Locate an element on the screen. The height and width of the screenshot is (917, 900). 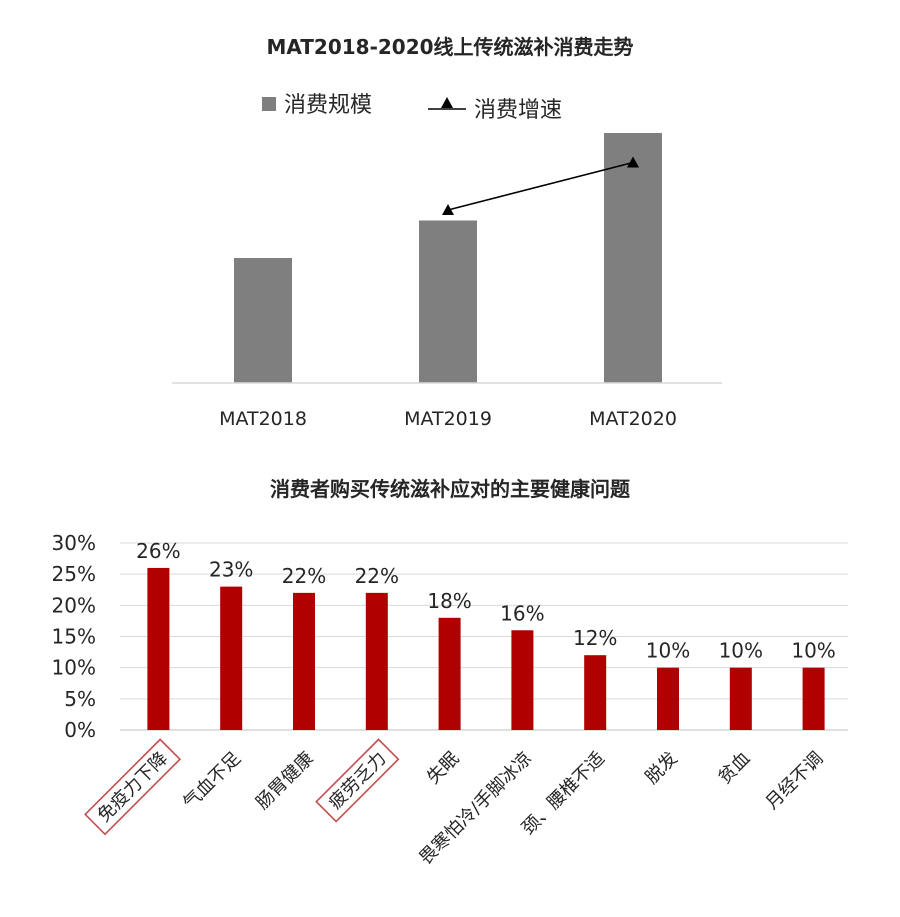
category-label: 免疫力下降 is located at coordinates (133, 787).